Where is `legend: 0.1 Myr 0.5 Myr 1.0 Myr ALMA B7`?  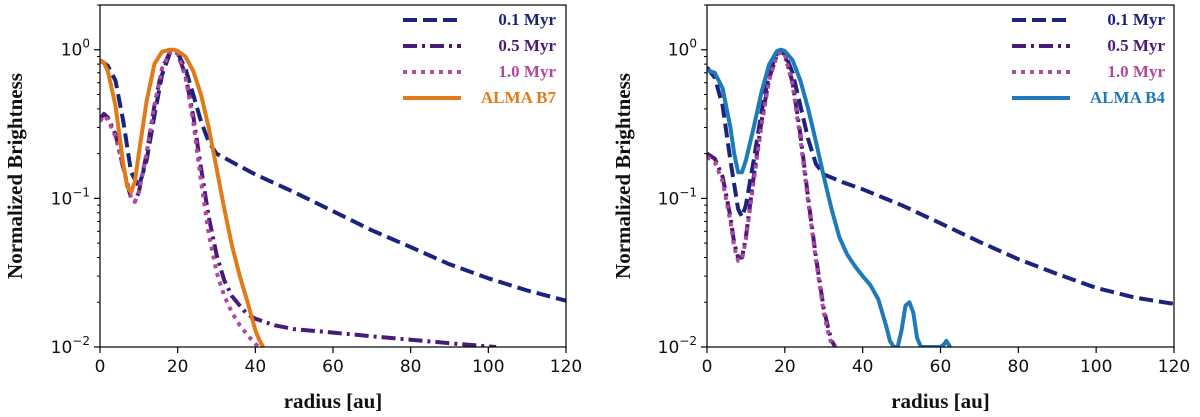 legend: 0.1 Myr 0.5 Myr 1.0 Myr ALMA B7 is located at coordinates (479, 58).